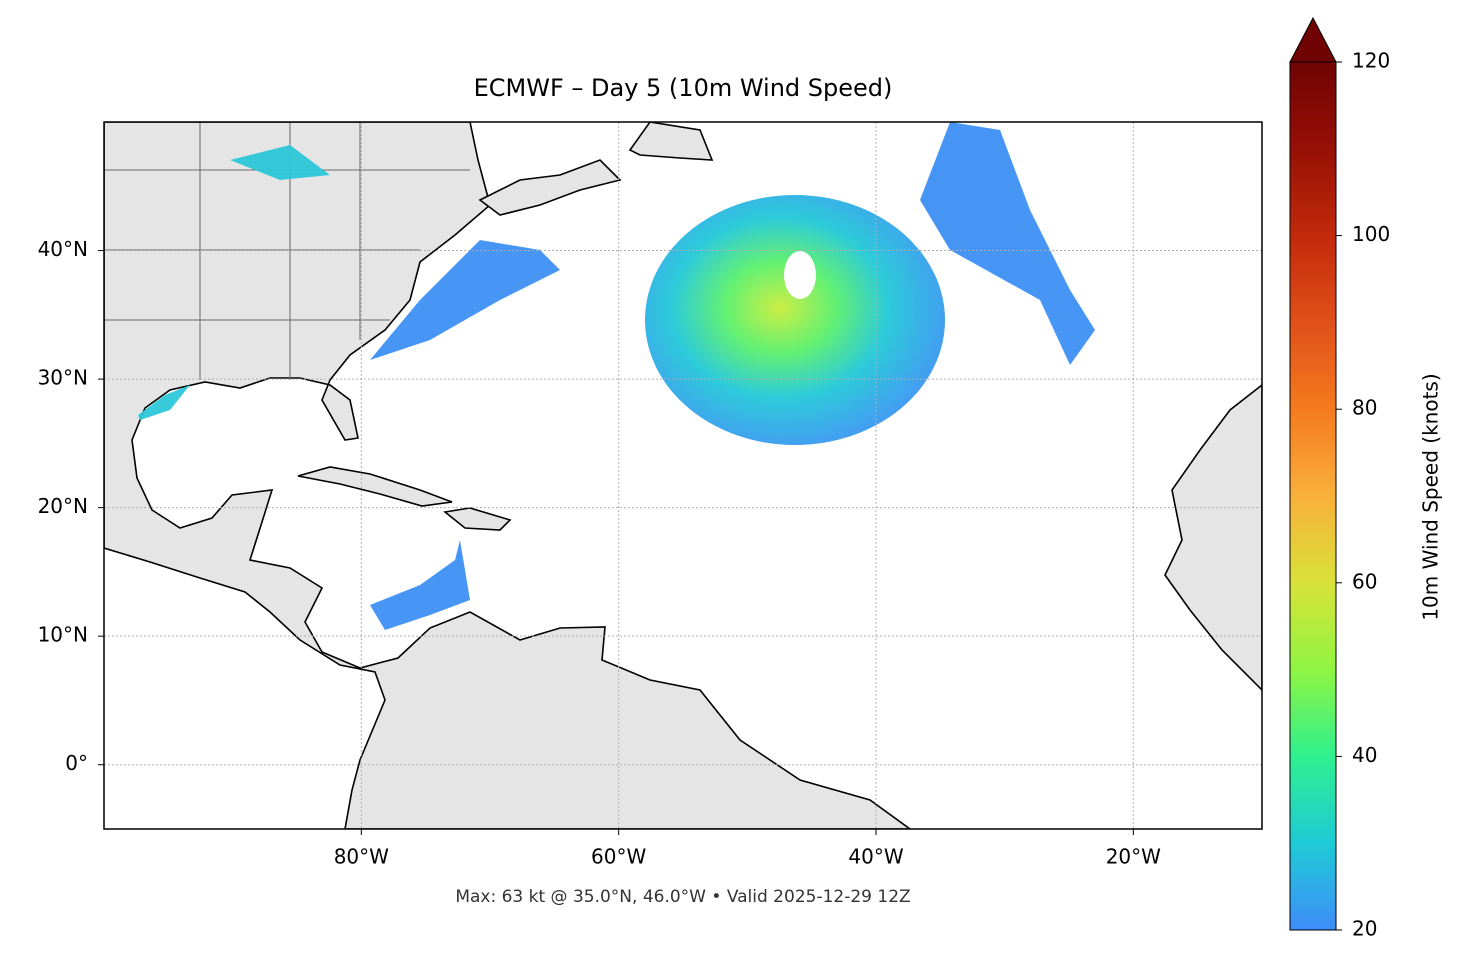 The image size is (1466, 973). Describe the element at coordinates (1371, 234) in the screenshot. I see `colorbar-tick-label: 100` at that location.